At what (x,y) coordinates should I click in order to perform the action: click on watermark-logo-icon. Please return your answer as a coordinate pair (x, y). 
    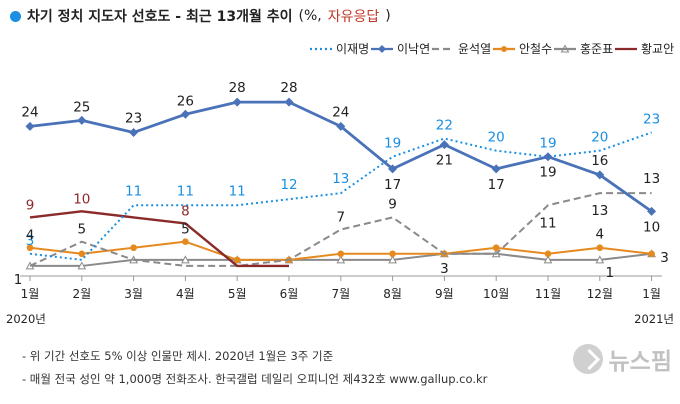
    Looking at the image, I should click on (587, 359).